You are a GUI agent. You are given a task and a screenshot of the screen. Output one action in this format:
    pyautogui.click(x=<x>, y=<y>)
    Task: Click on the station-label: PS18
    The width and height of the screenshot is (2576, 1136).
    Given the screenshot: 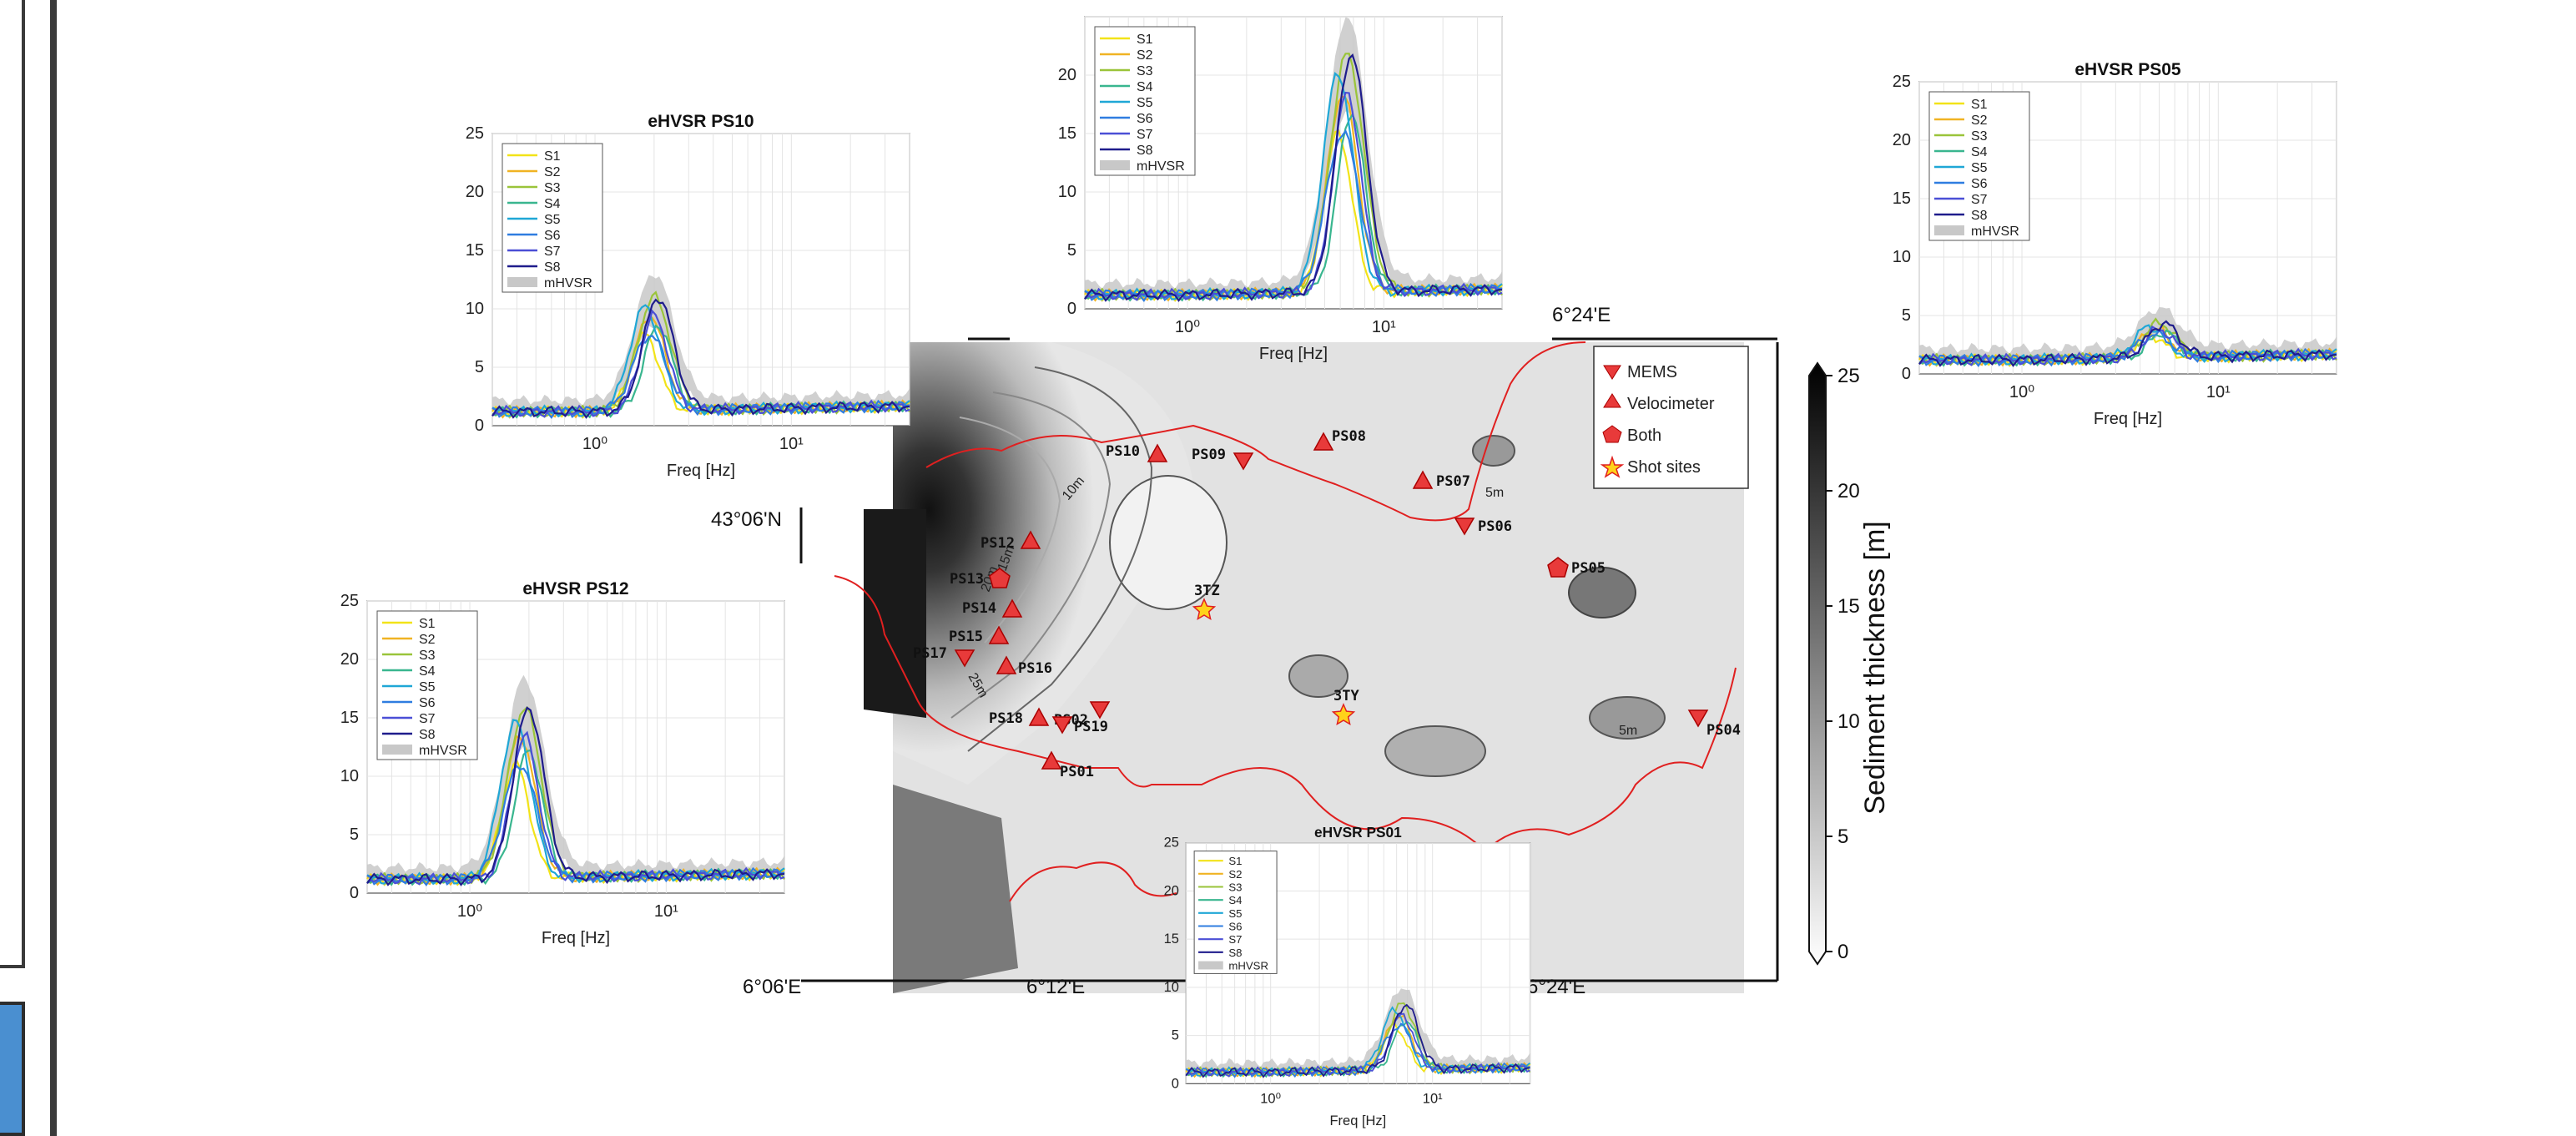 What is the action you would take?
    pyautogui.click(x=1006, y=719)
    